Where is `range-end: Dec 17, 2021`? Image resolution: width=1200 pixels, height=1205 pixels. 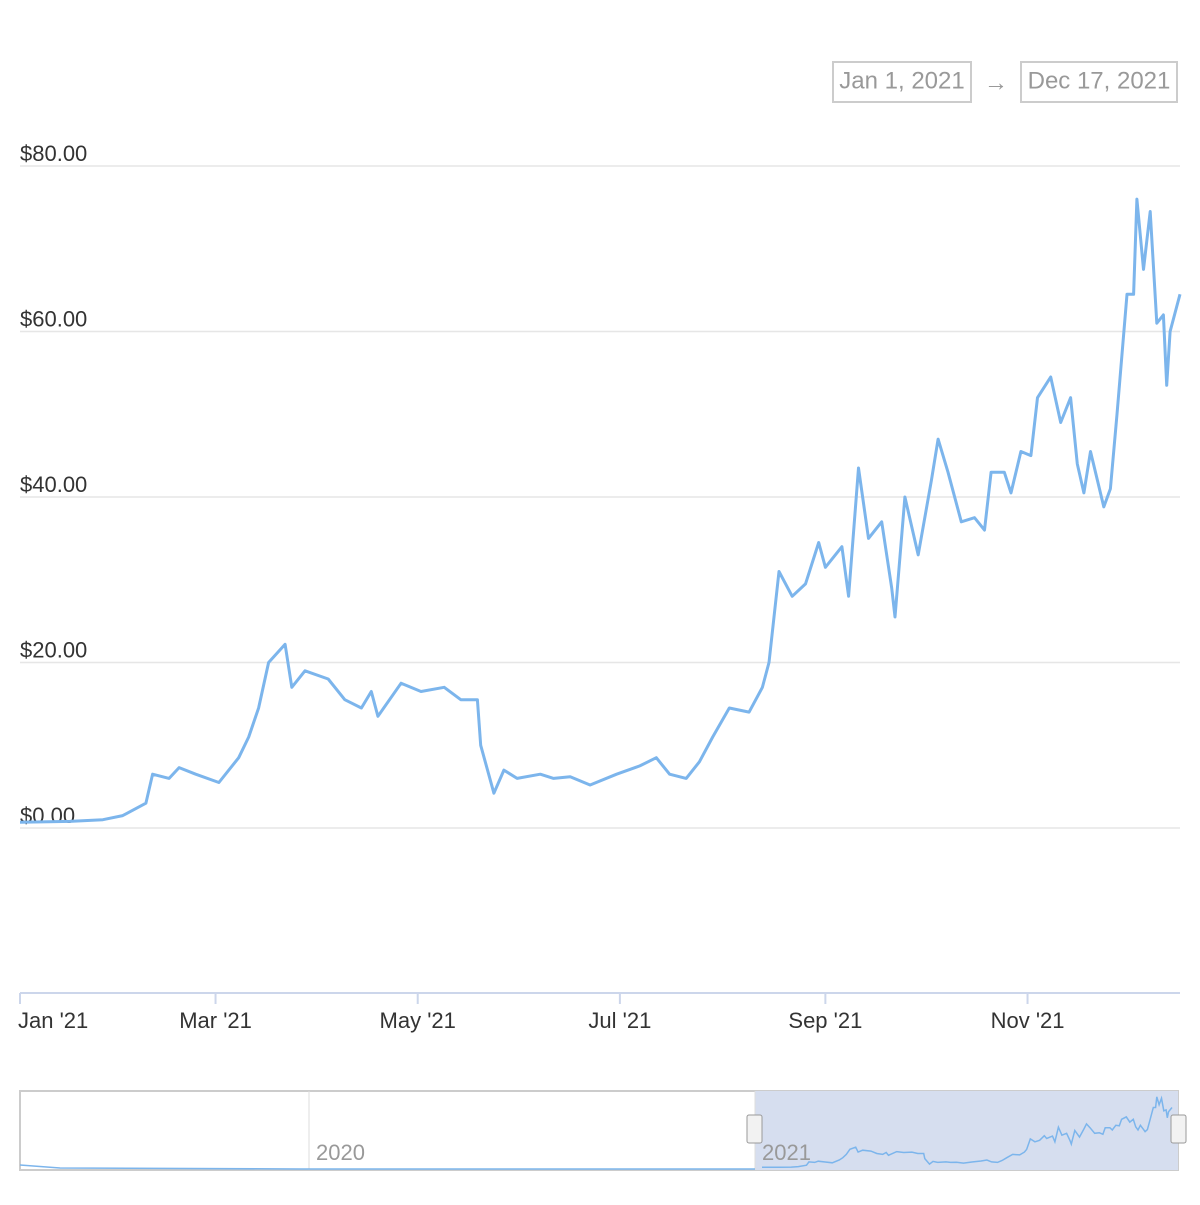
range-end: Dec 17, 2021 is located at coordinates (1099, 80).